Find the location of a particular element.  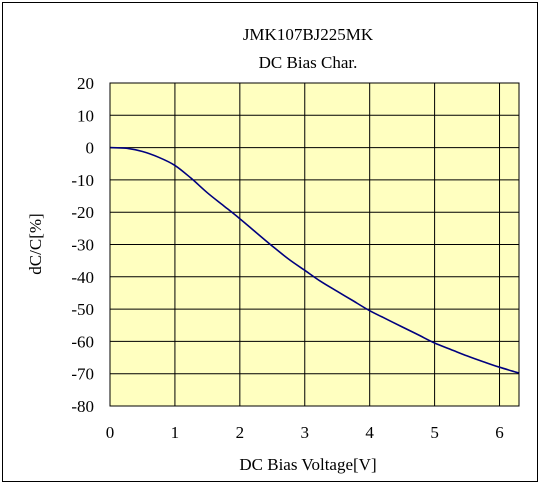

x-tick-label: 5 is located at coordinates (434, 432).